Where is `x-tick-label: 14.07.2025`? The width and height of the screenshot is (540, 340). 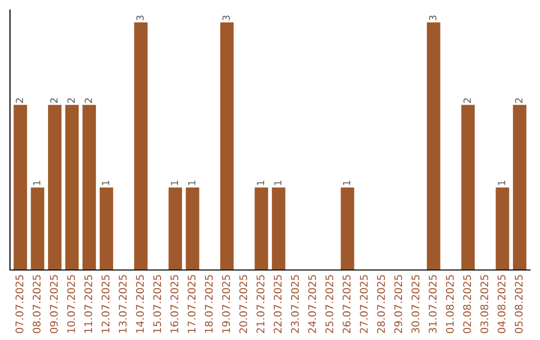 x-tick-label: 14.07.2025 is located at coordinates (140, 304).